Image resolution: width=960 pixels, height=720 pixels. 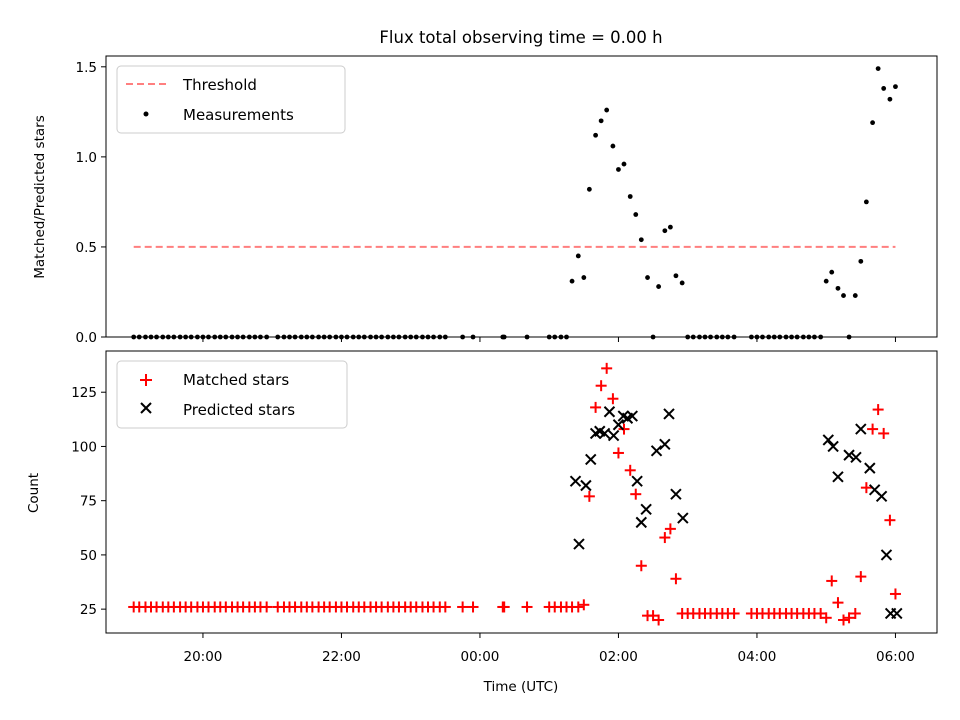 I want to click on x-axis-label: Time (UTC), so click(x=521, y=687).